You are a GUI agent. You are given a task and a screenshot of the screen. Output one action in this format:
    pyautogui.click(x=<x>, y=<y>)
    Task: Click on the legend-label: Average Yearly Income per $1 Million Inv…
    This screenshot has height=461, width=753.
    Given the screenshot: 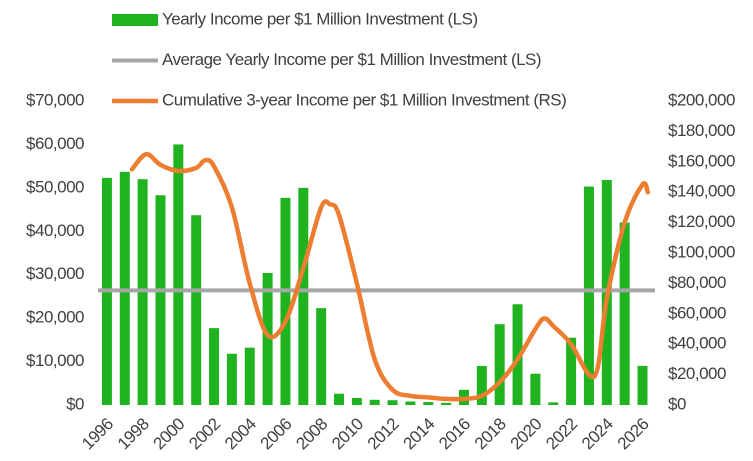 What is the action you would take?
    pyautogui.click(x=351, y=59)
    